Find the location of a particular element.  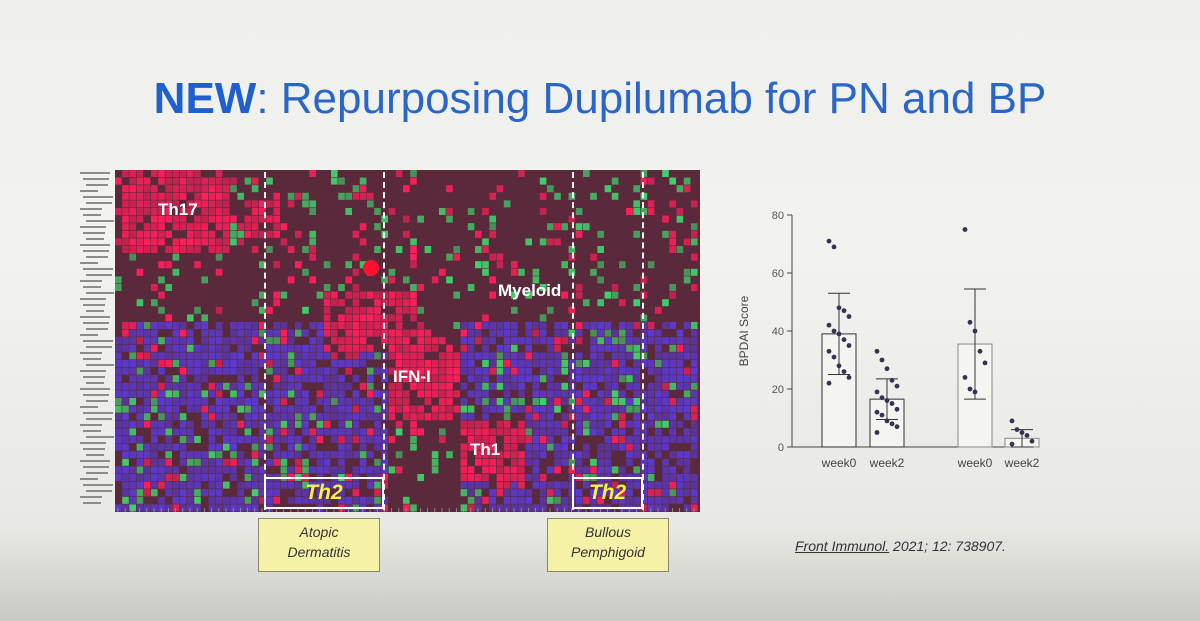

data-point is located at coordinates (834, 357).